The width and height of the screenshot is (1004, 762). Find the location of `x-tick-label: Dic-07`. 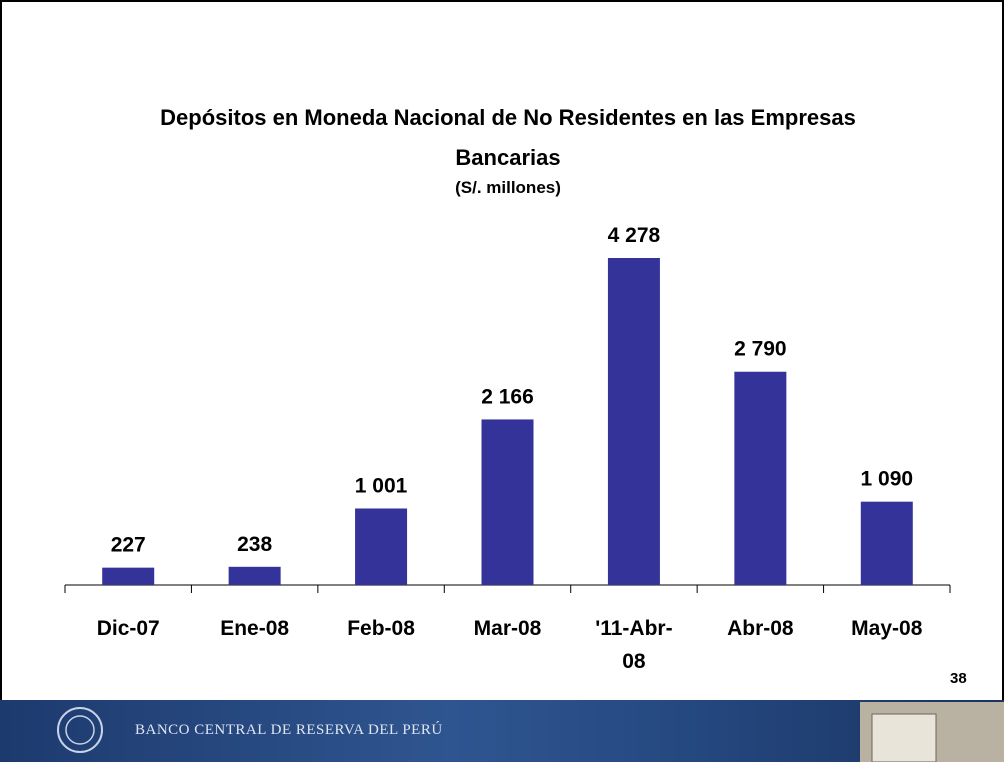

x-tick-label: Dic-07 is located at coordinates (128, 628).